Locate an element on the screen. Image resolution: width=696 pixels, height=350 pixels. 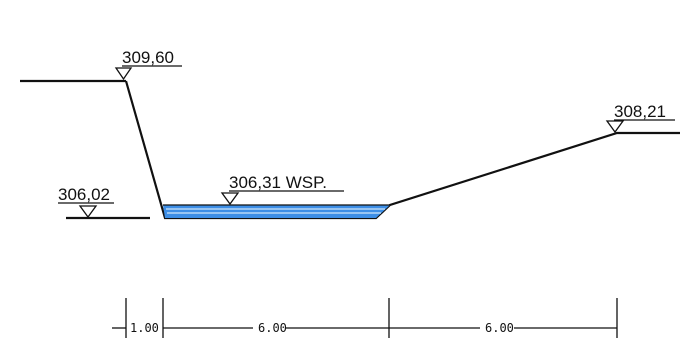
water-body is located at coordinates (276, 211).